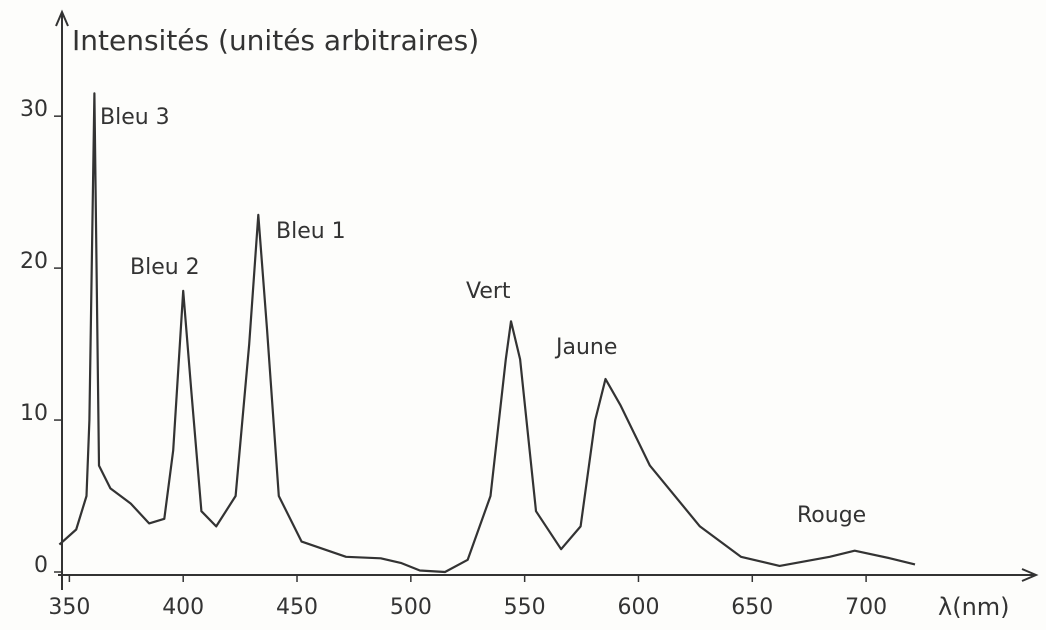 The image size is (1046, 630). What do you see at coordinates (585, 347) in the screenshot?
I see `peak-label: Jaune` at bounding box center [585, 347].